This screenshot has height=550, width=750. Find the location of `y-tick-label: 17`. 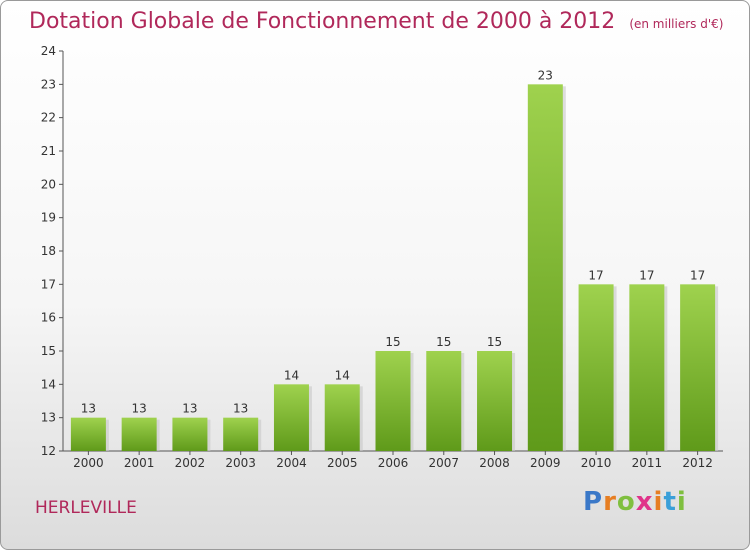

y-tick-label: 17 is located at coordinates (48, 284).